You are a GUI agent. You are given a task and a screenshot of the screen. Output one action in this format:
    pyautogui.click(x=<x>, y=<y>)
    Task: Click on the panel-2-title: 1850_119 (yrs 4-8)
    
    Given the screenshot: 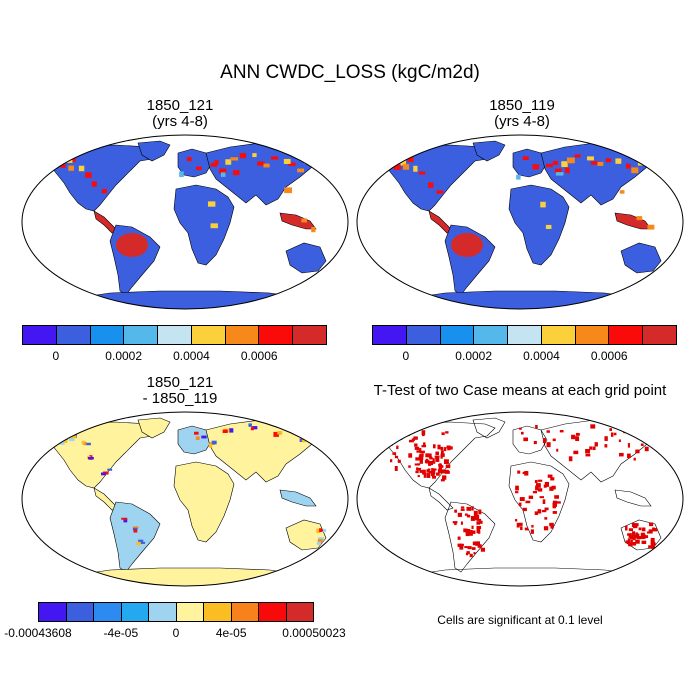 What is the action you would take?
    pyautogui.click(x=522, y=114)
    